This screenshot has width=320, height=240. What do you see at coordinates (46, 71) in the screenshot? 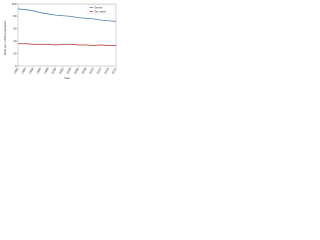
I see `x-tick-label: 1998` at bounding box center [46, 71].